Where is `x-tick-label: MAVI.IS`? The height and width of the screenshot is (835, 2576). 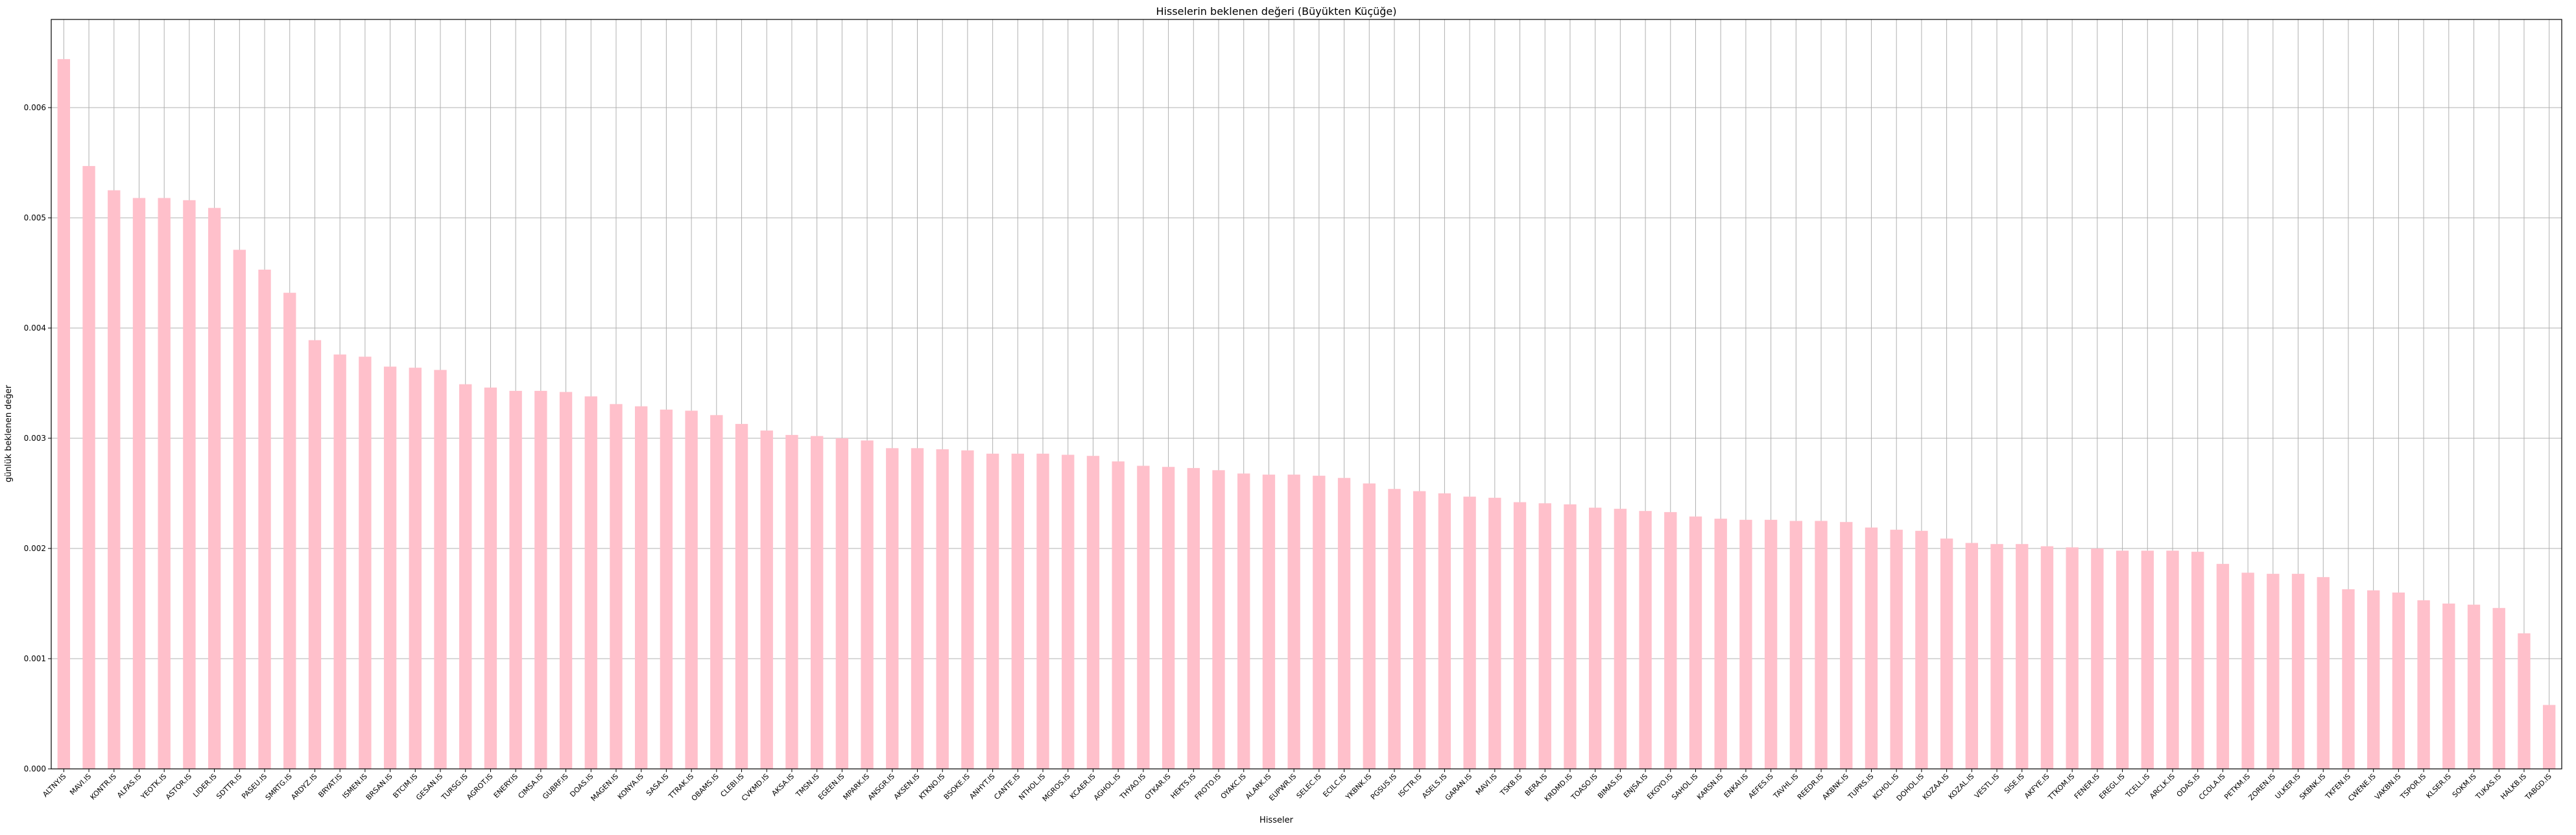
x-tick-label: MAVI.IS is located at coordinates (80, 784).